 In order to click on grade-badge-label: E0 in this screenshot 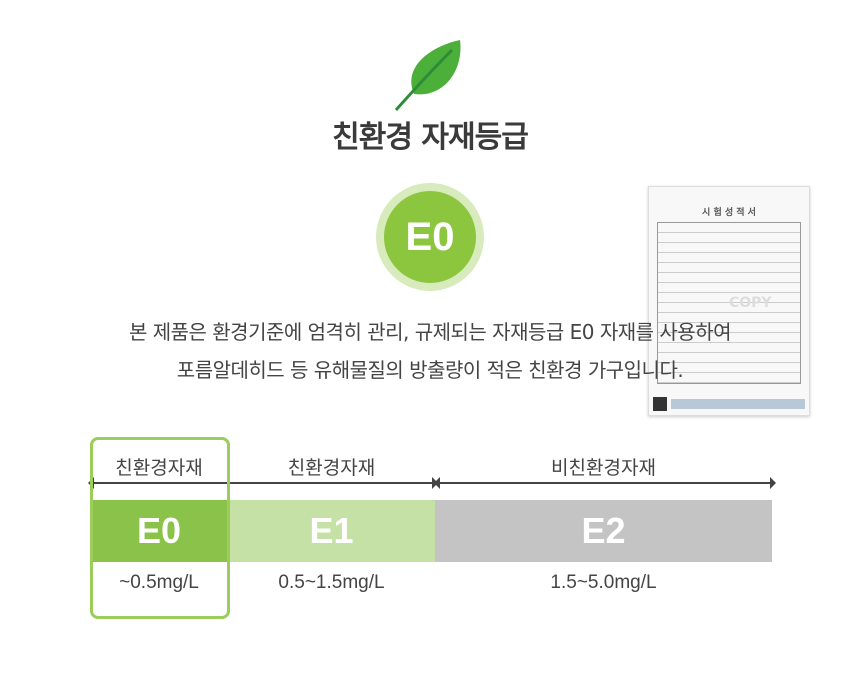, I will do `click(430, 237)`.